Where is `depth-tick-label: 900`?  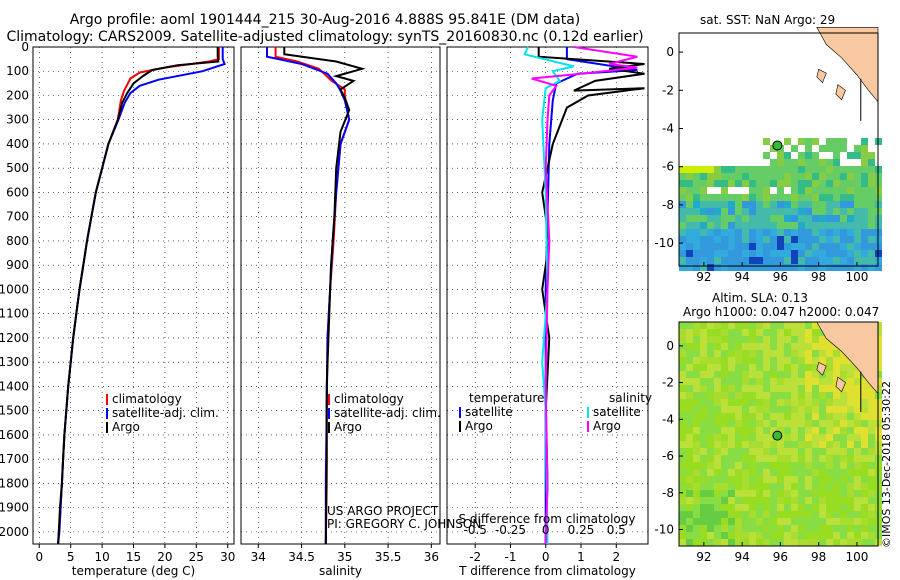
depth-tick-label: 900 is located at coordinates (17, 265).